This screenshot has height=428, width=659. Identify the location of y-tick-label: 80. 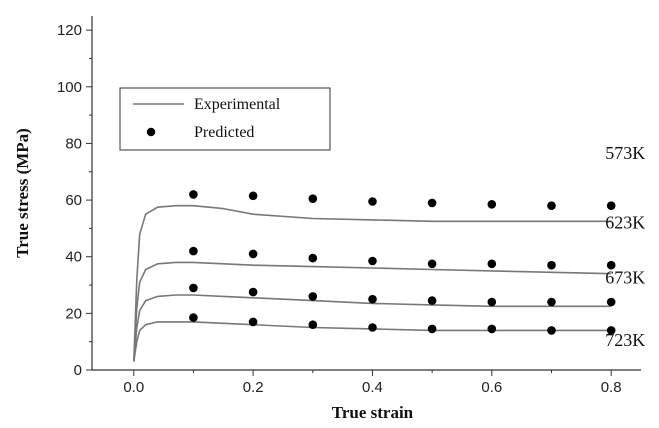
(73, 143).